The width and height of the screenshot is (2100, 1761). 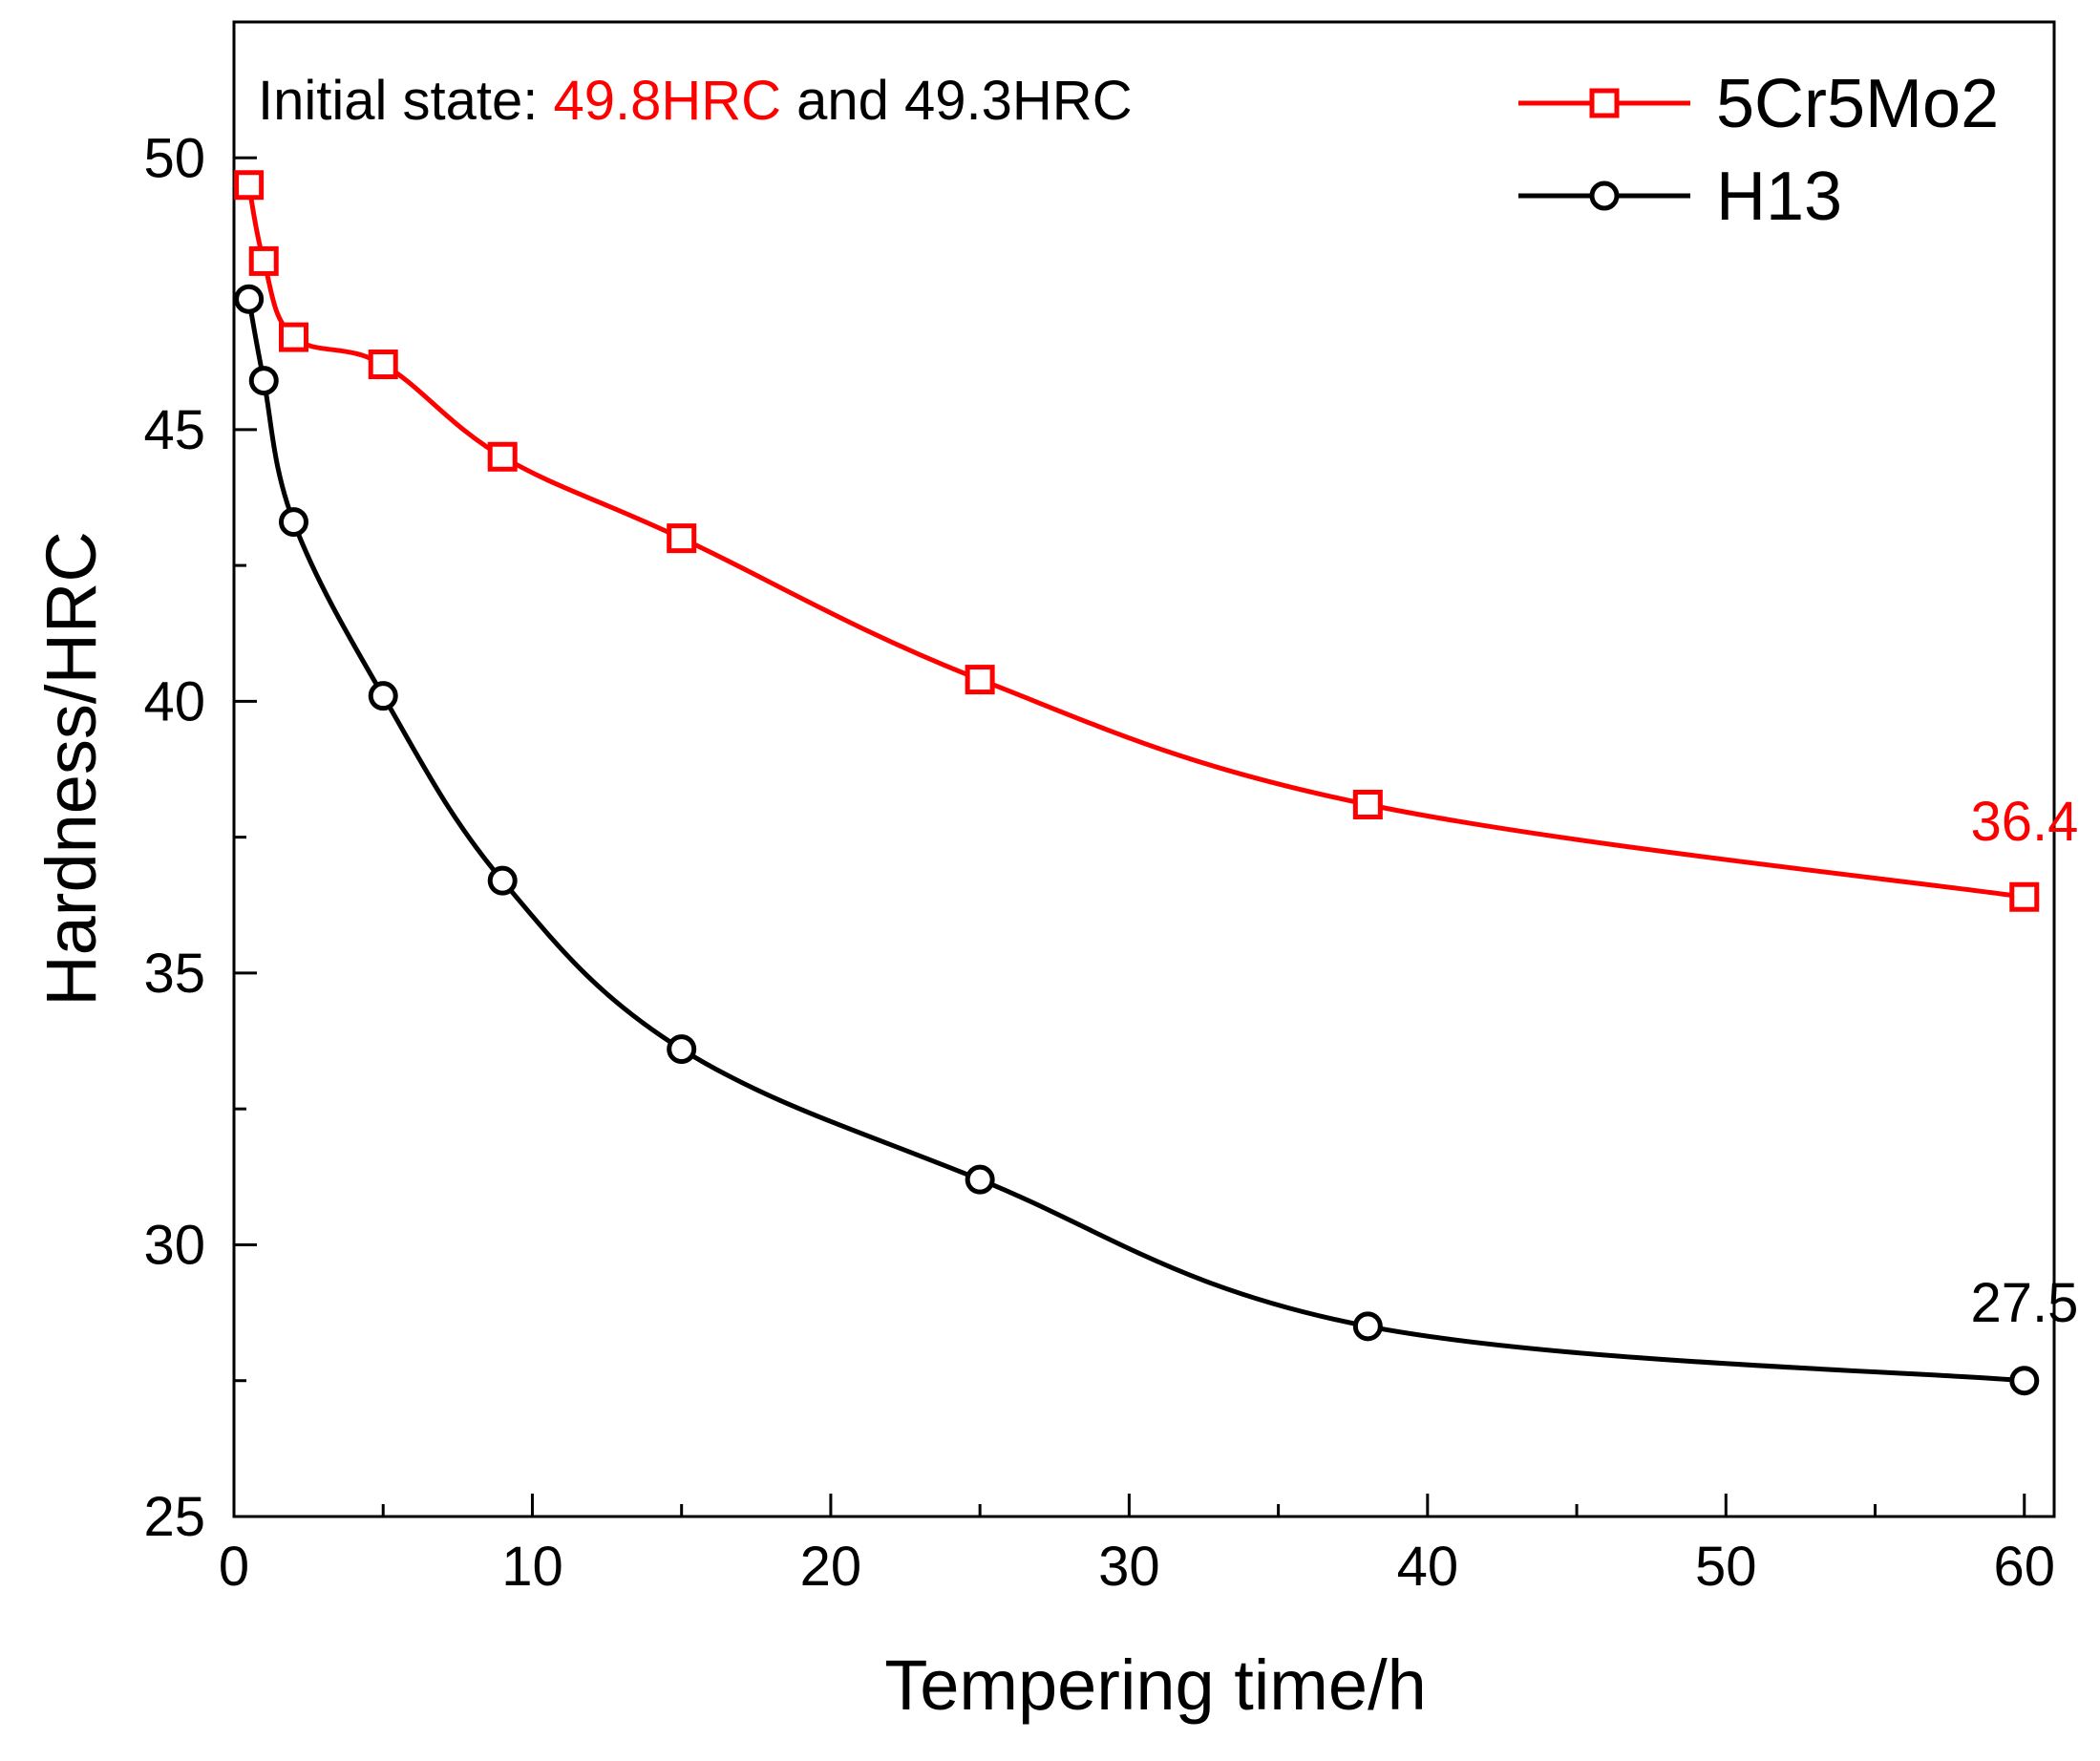 I want to click on x-tick-label: 20, so click(x=831, y=1567).